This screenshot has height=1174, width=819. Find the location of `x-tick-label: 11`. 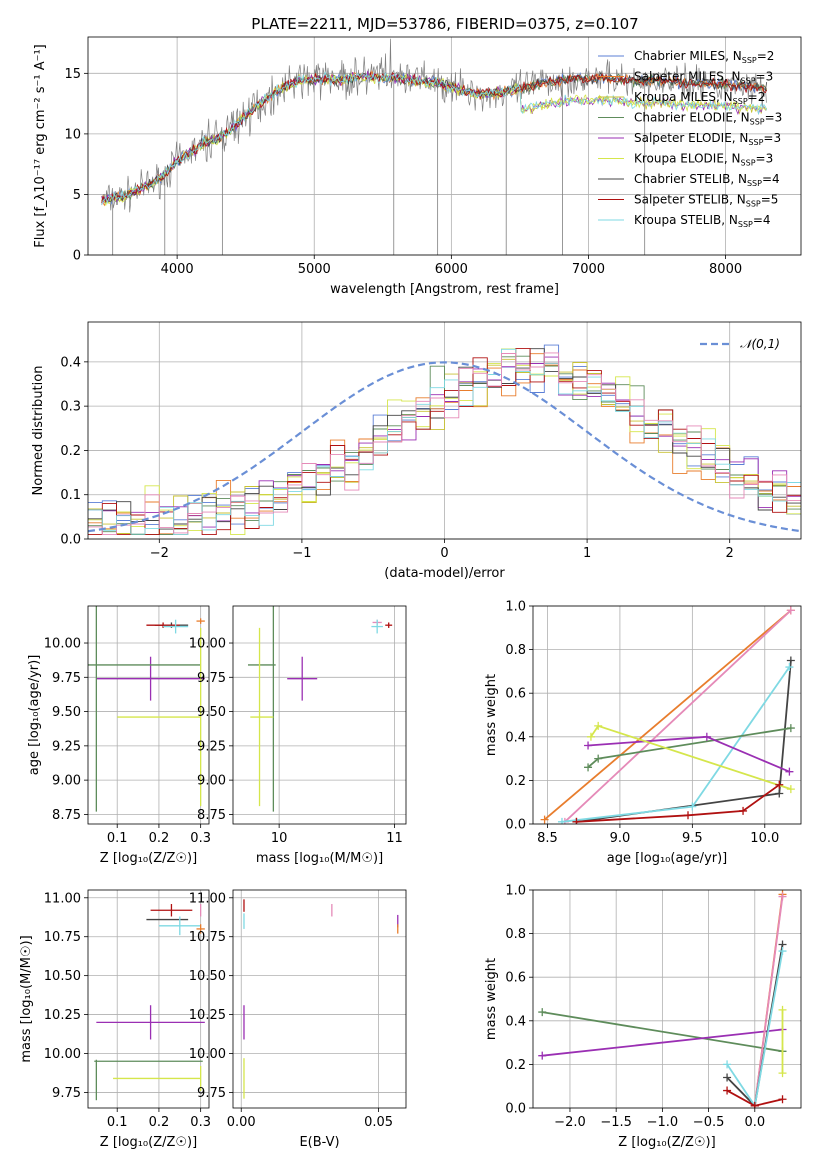

x-tick-label: 11 is located at coordinates (394, 838).